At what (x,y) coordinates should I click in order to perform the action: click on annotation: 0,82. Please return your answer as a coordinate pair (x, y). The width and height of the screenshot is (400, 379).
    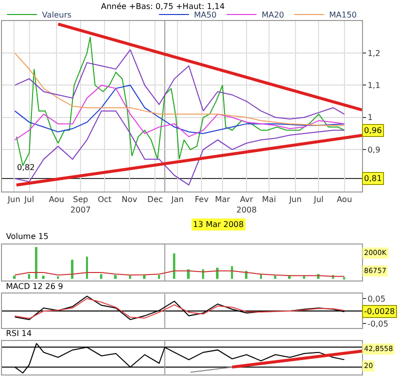
    Looking at the image, I should click on (26, 167).